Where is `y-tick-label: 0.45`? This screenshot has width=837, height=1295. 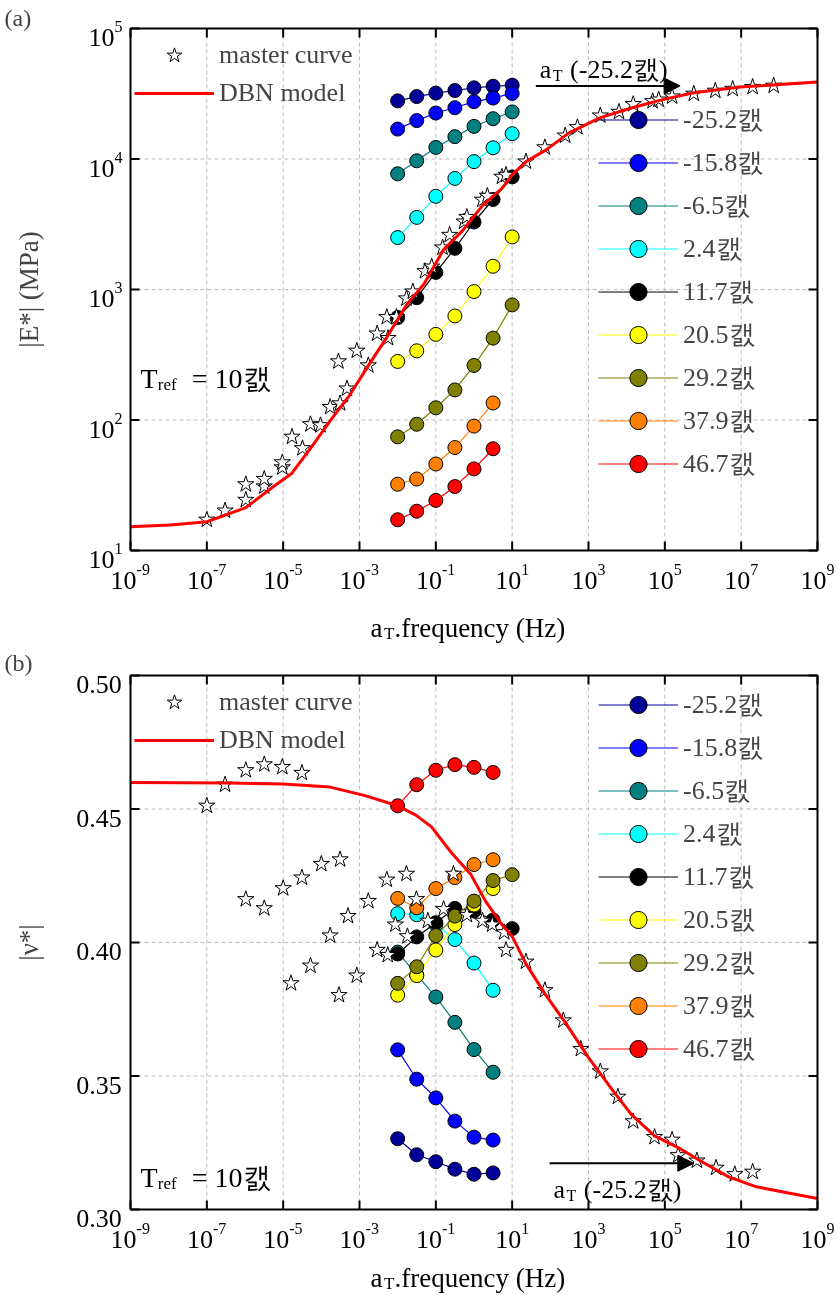 y-tick-label: 0.45 is located at coordinates (99, 818).